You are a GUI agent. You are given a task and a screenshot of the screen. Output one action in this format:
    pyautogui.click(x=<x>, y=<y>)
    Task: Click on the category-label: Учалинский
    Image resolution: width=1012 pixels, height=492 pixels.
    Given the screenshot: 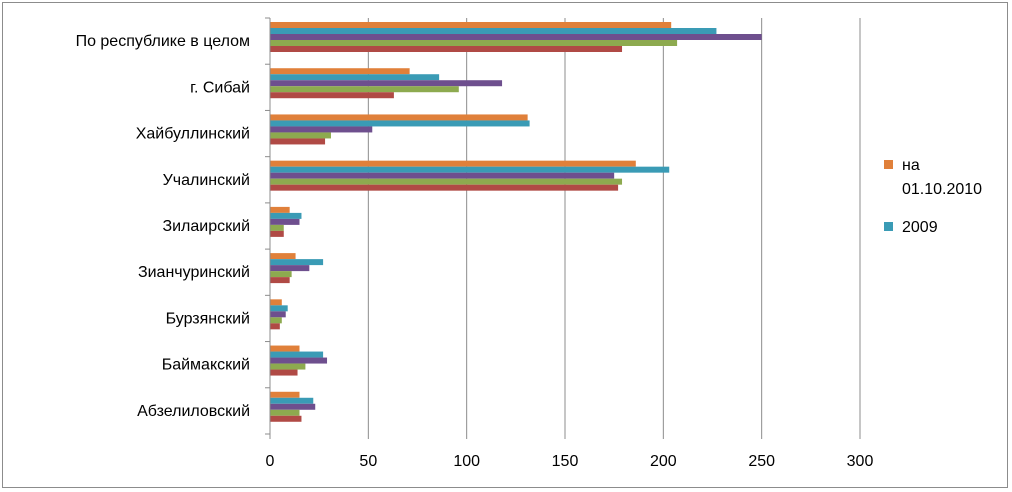 What is the action you would take?
    pyautogui.click(x=206, y=180)
    